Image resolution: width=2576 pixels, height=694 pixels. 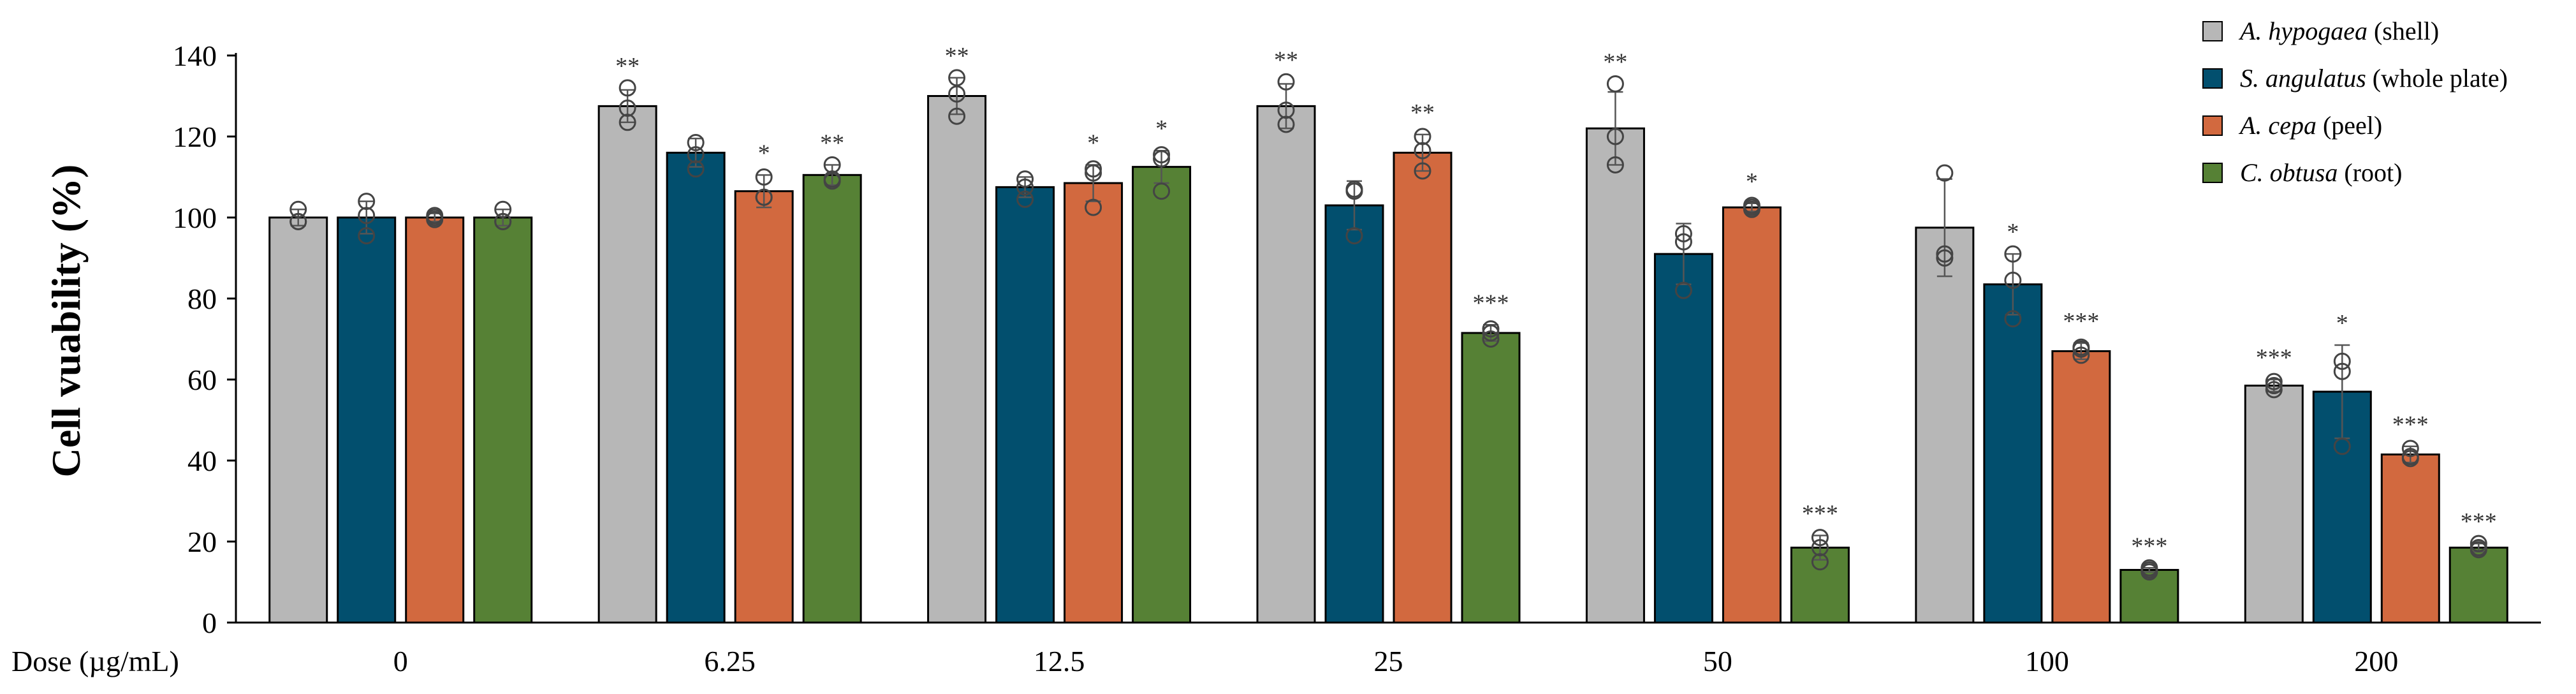 What do you see at coordinates (202, 380) in the screenshot?
I see `y-tick-label: 60` at bounding box center [202, 380].